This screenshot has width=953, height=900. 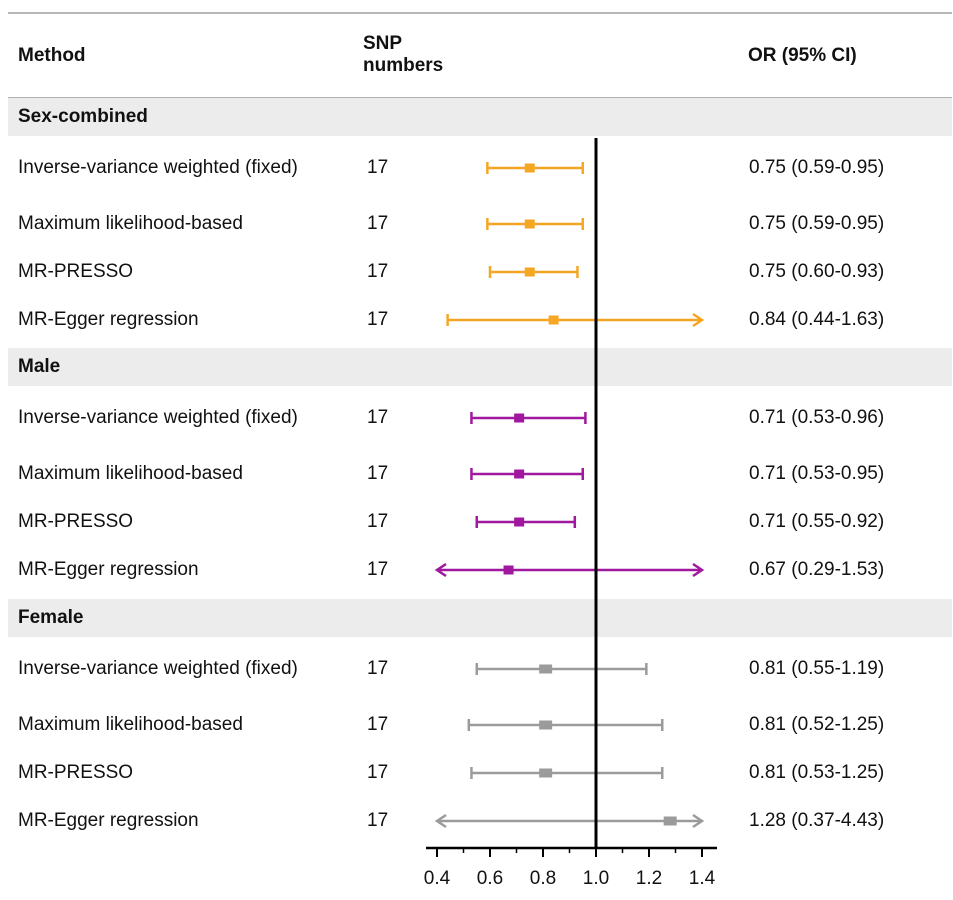 I want to click on row-or-ci: 0.81 (0.55-1.19), so click(x=817, y=668).